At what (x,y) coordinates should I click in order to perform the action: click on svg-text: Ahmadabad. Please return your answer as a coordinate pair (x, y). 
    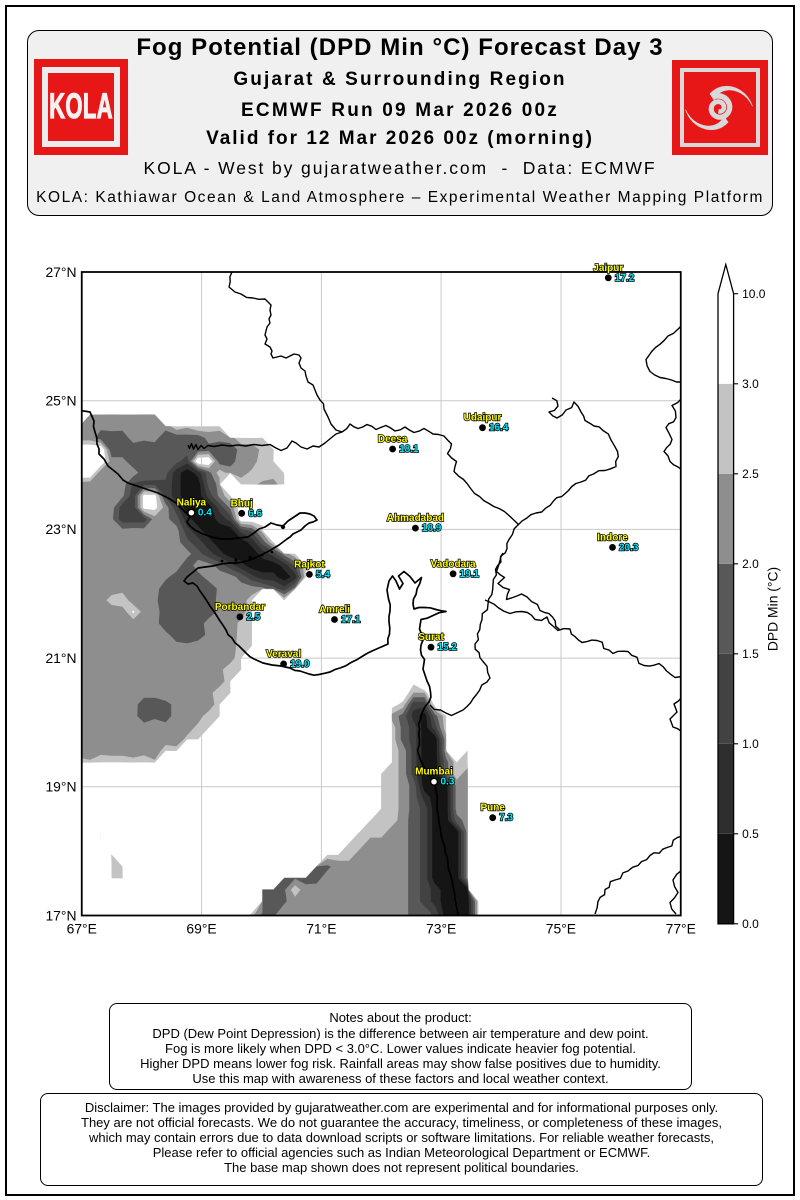
    Looking at the image, I should click on (415, 518).